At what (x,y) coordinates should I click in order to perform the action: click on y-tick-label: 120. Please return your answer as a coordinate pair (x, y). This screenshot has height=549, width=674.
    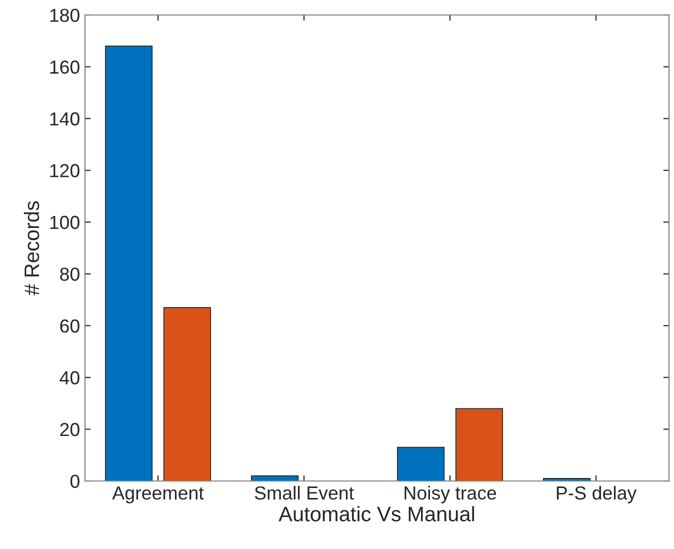
    Looking at the image, I should click on (65, 171).